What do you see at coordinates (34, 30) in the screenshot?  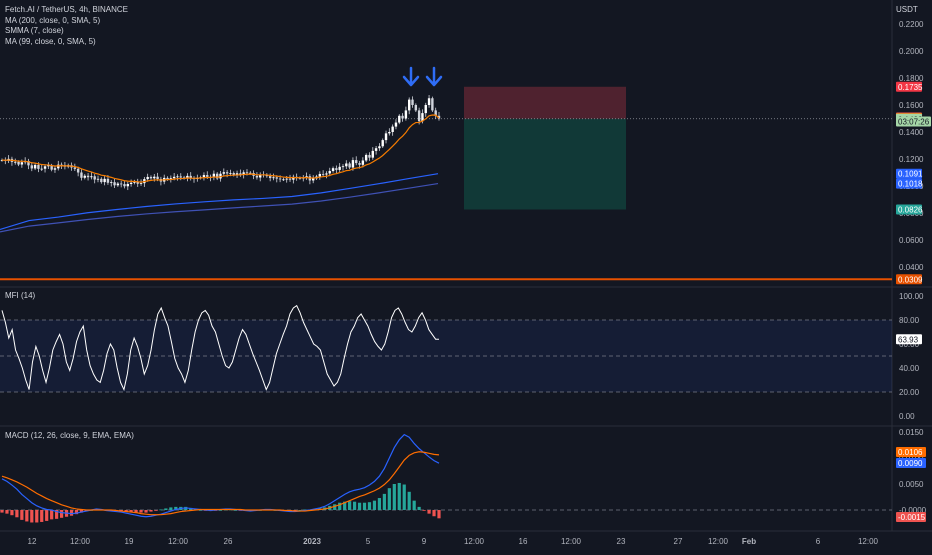 I see `indicator-smma-label: SMMA (7, close)` at bounding box center [34, 30].